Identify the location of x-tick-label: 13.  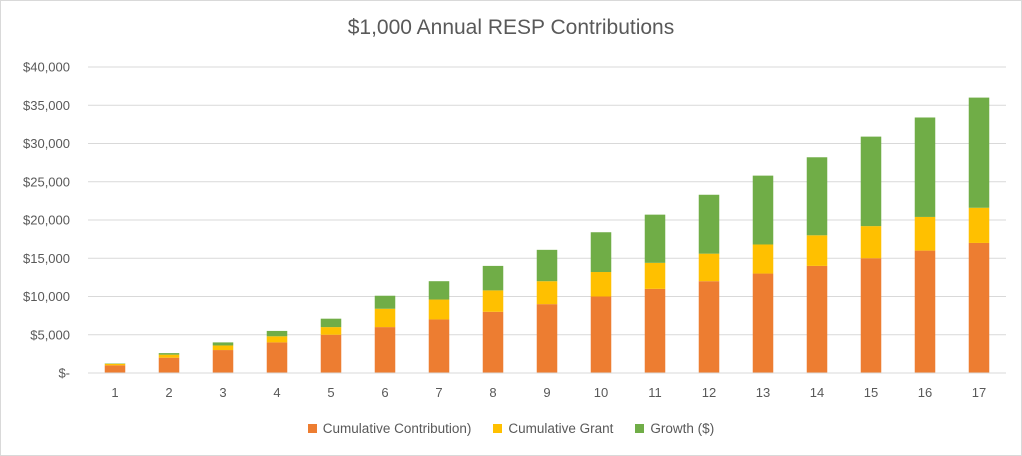
(763, 392).